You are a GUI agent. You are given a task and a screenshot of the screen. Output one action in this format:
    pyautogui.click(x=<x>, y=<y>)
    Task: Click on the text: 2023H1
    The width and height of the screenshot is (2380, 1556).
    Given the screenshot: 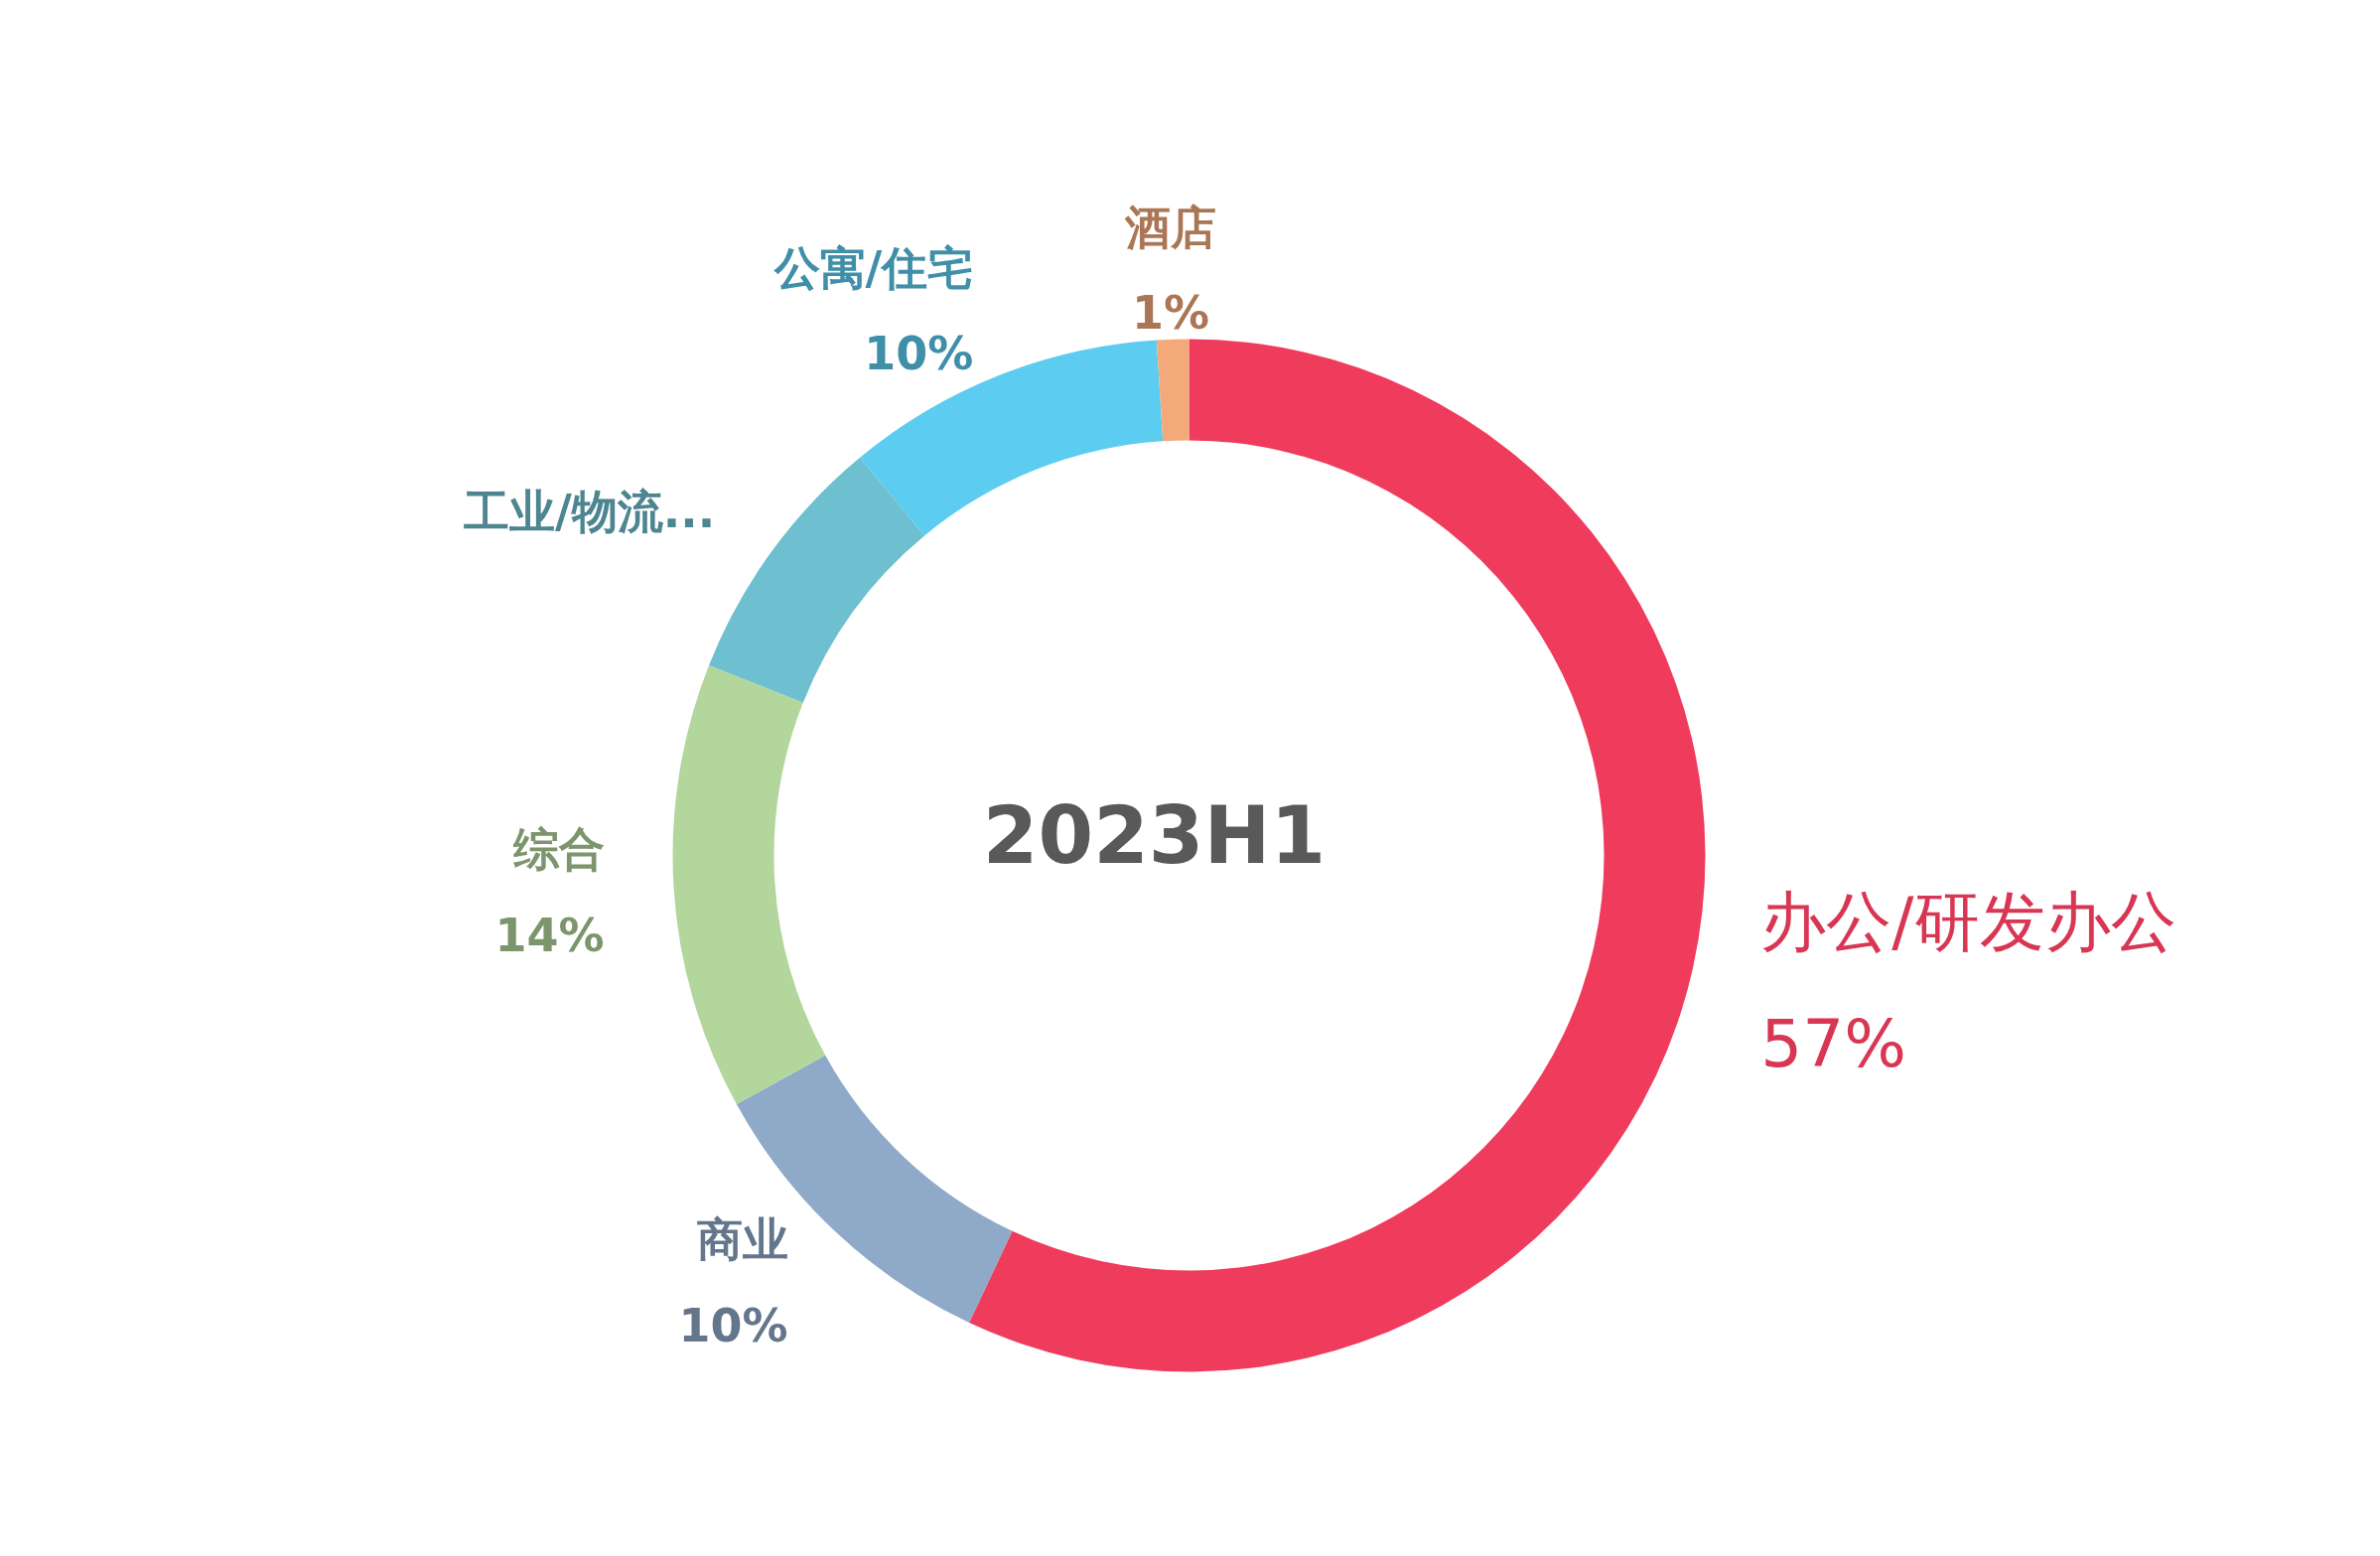 What is the action you would take?
    pyautogui.click(x=1154, y=835)
    